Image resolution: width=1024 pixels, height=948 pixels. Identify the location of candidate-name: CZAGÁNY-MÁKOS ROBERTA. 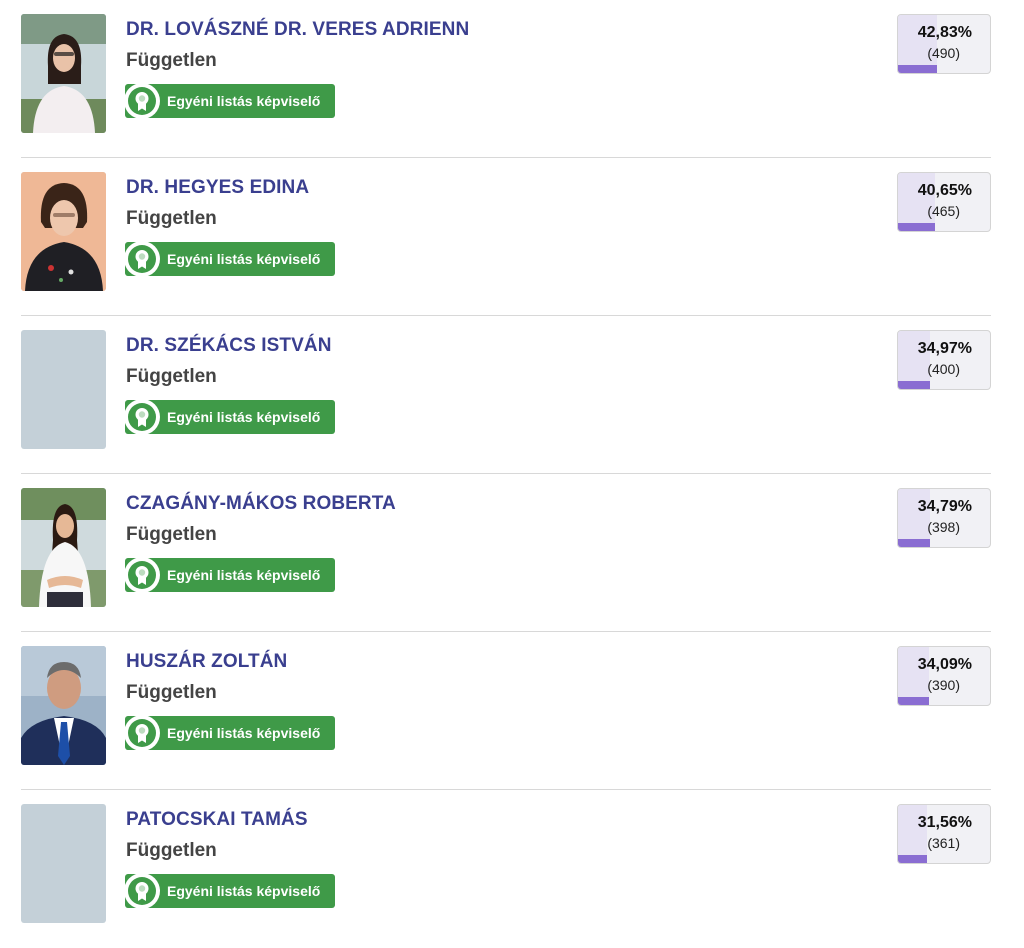
(261, 503).